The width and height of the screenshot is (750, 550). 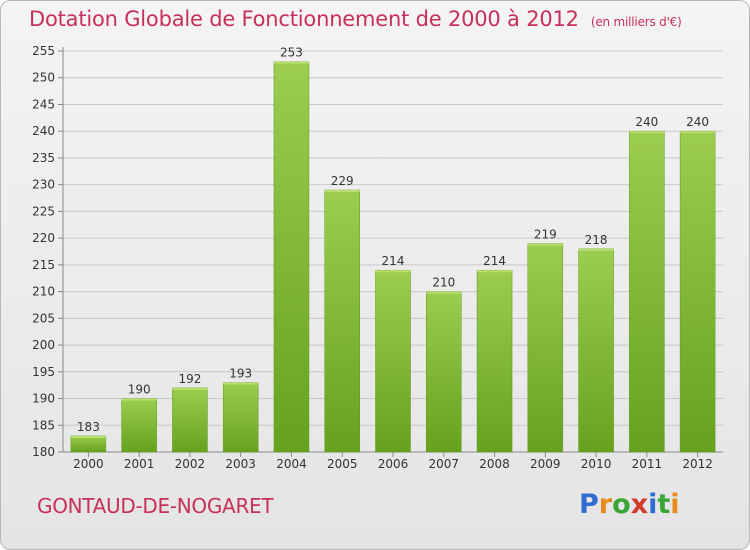 What do you see at coordinates (43, 292) in the screenshot?
I see `y-tick-label: 210` at bounding box center [43, 292].